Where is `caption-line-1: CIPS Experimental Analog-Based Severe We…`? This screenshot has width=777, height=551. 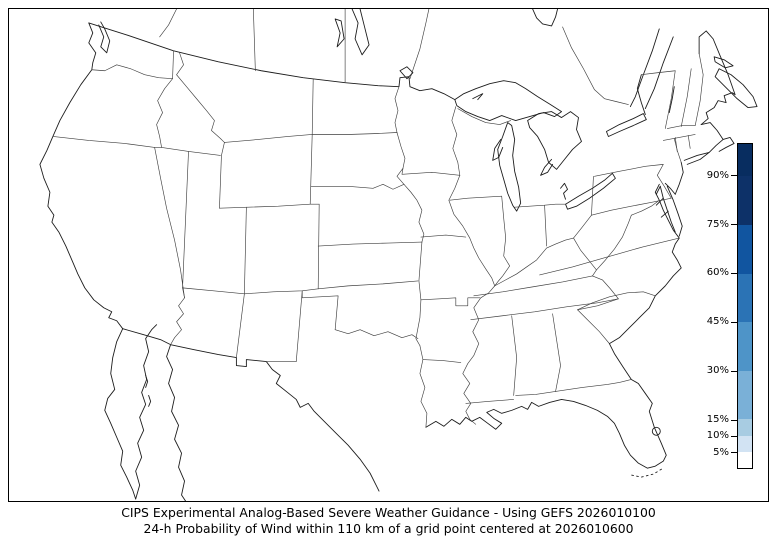 caption-line-1: CIPS Experimental Analog-Based Severe We… is located at coordinates (388, 512).